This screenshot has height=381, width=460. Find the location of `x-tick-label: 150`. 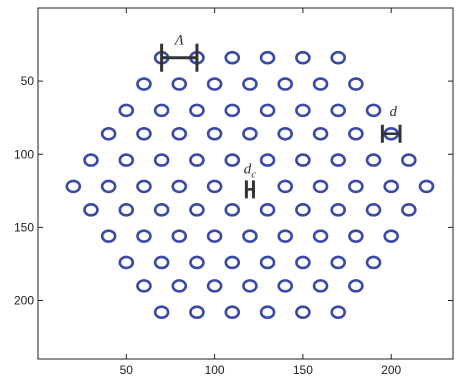

x-tick-label: 150 is located at coordinates (303, 370).